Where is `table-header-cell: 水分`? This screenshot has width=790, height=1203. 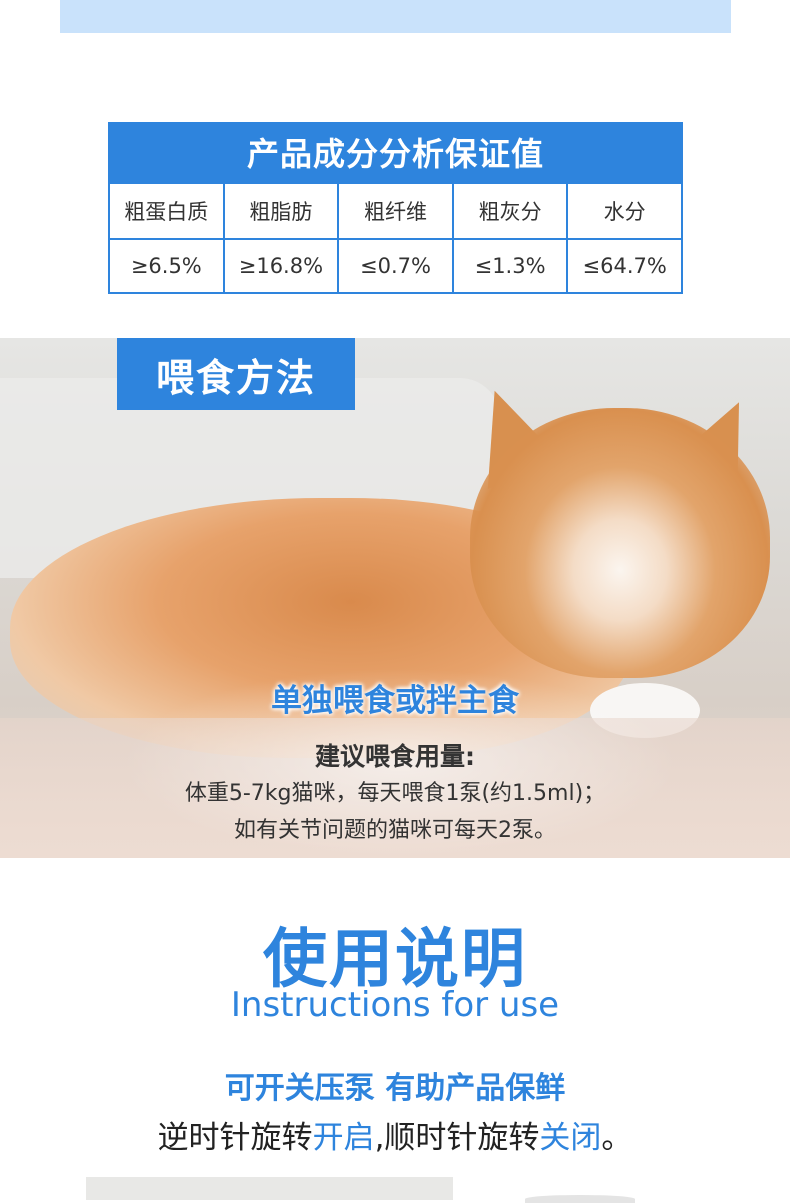
table-header-cell: 水分 is located at coordinates (623, 211).